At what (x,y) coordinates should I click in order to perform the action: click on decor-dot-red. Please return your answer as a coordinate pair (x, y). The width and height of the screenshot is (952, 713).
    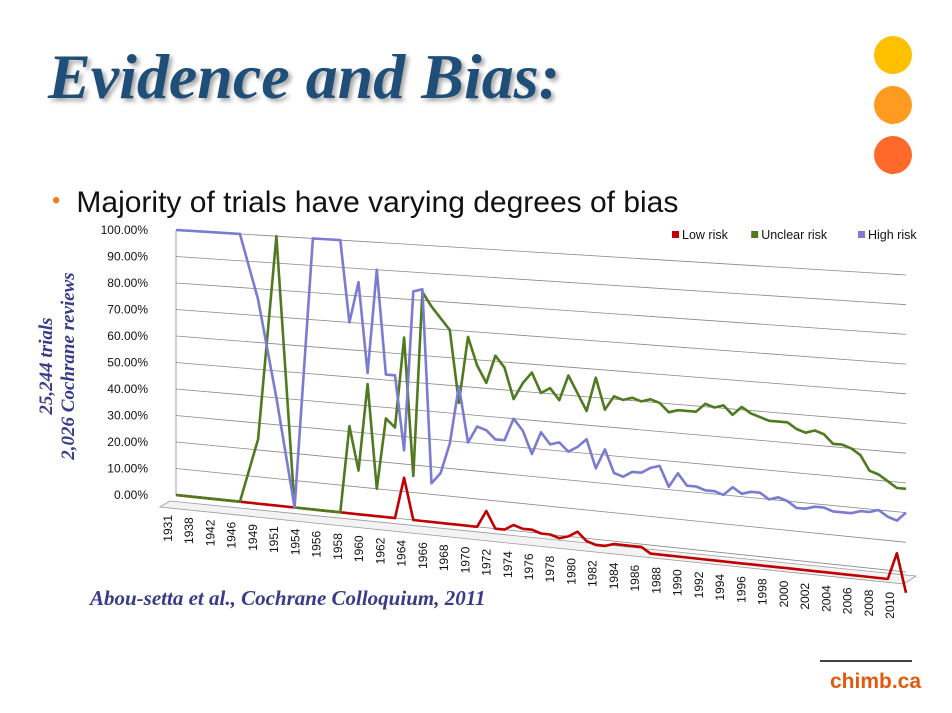
    Looking at the image, I should click on (893, 155).